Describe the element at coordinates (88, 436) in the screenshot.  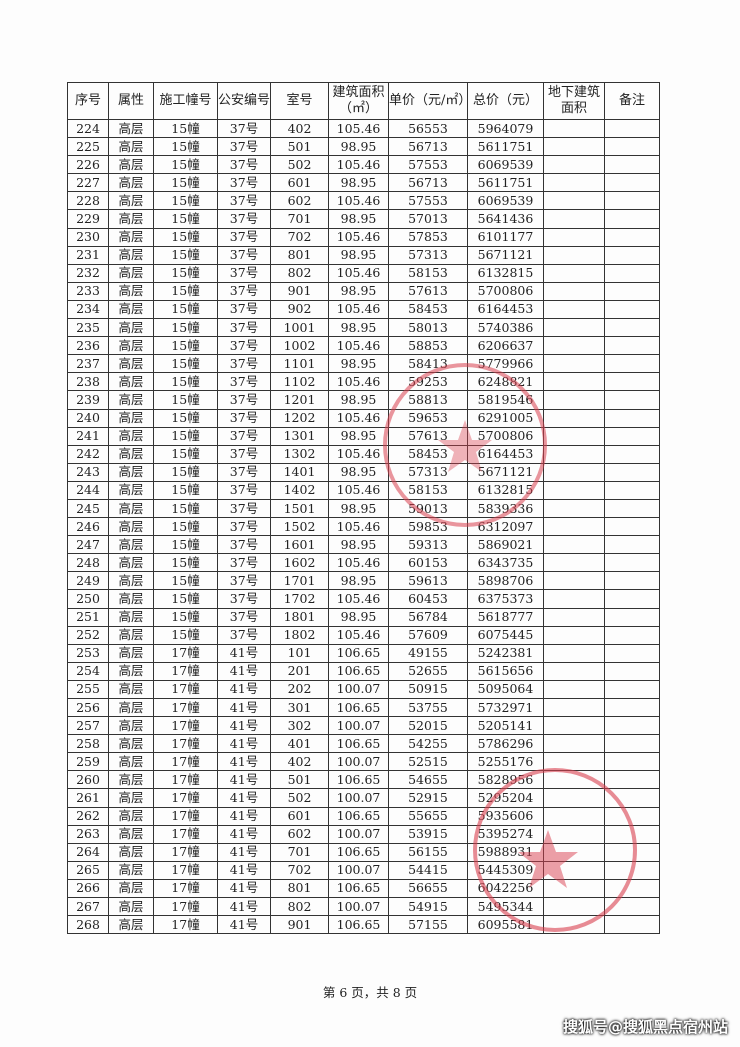
I see `table-cell: 241` at that location.